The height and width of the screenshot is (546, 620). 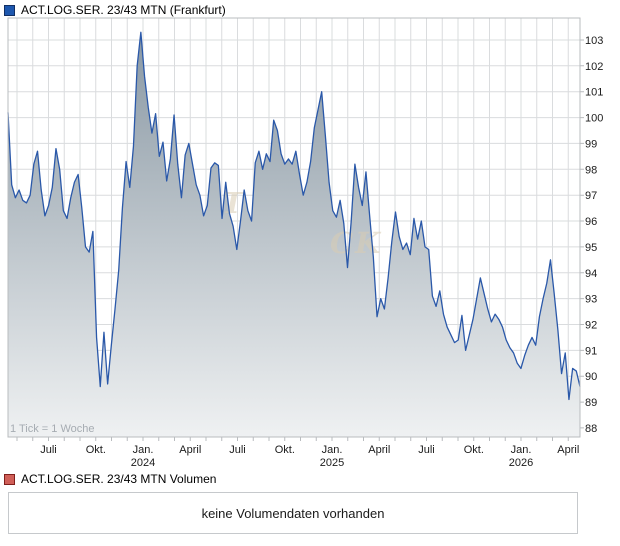 I want to click on watermark-text: CK, so click(x=356, y=243).